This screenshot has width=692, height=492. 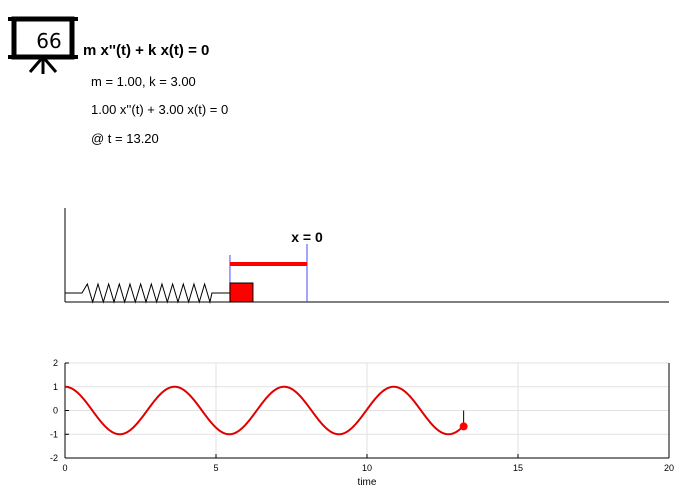 What do you see at coordinates (143, 81) in the screenshot?
I see `equation-params: m = 1.00, k = 3.00` at bounding box center [143, 81].